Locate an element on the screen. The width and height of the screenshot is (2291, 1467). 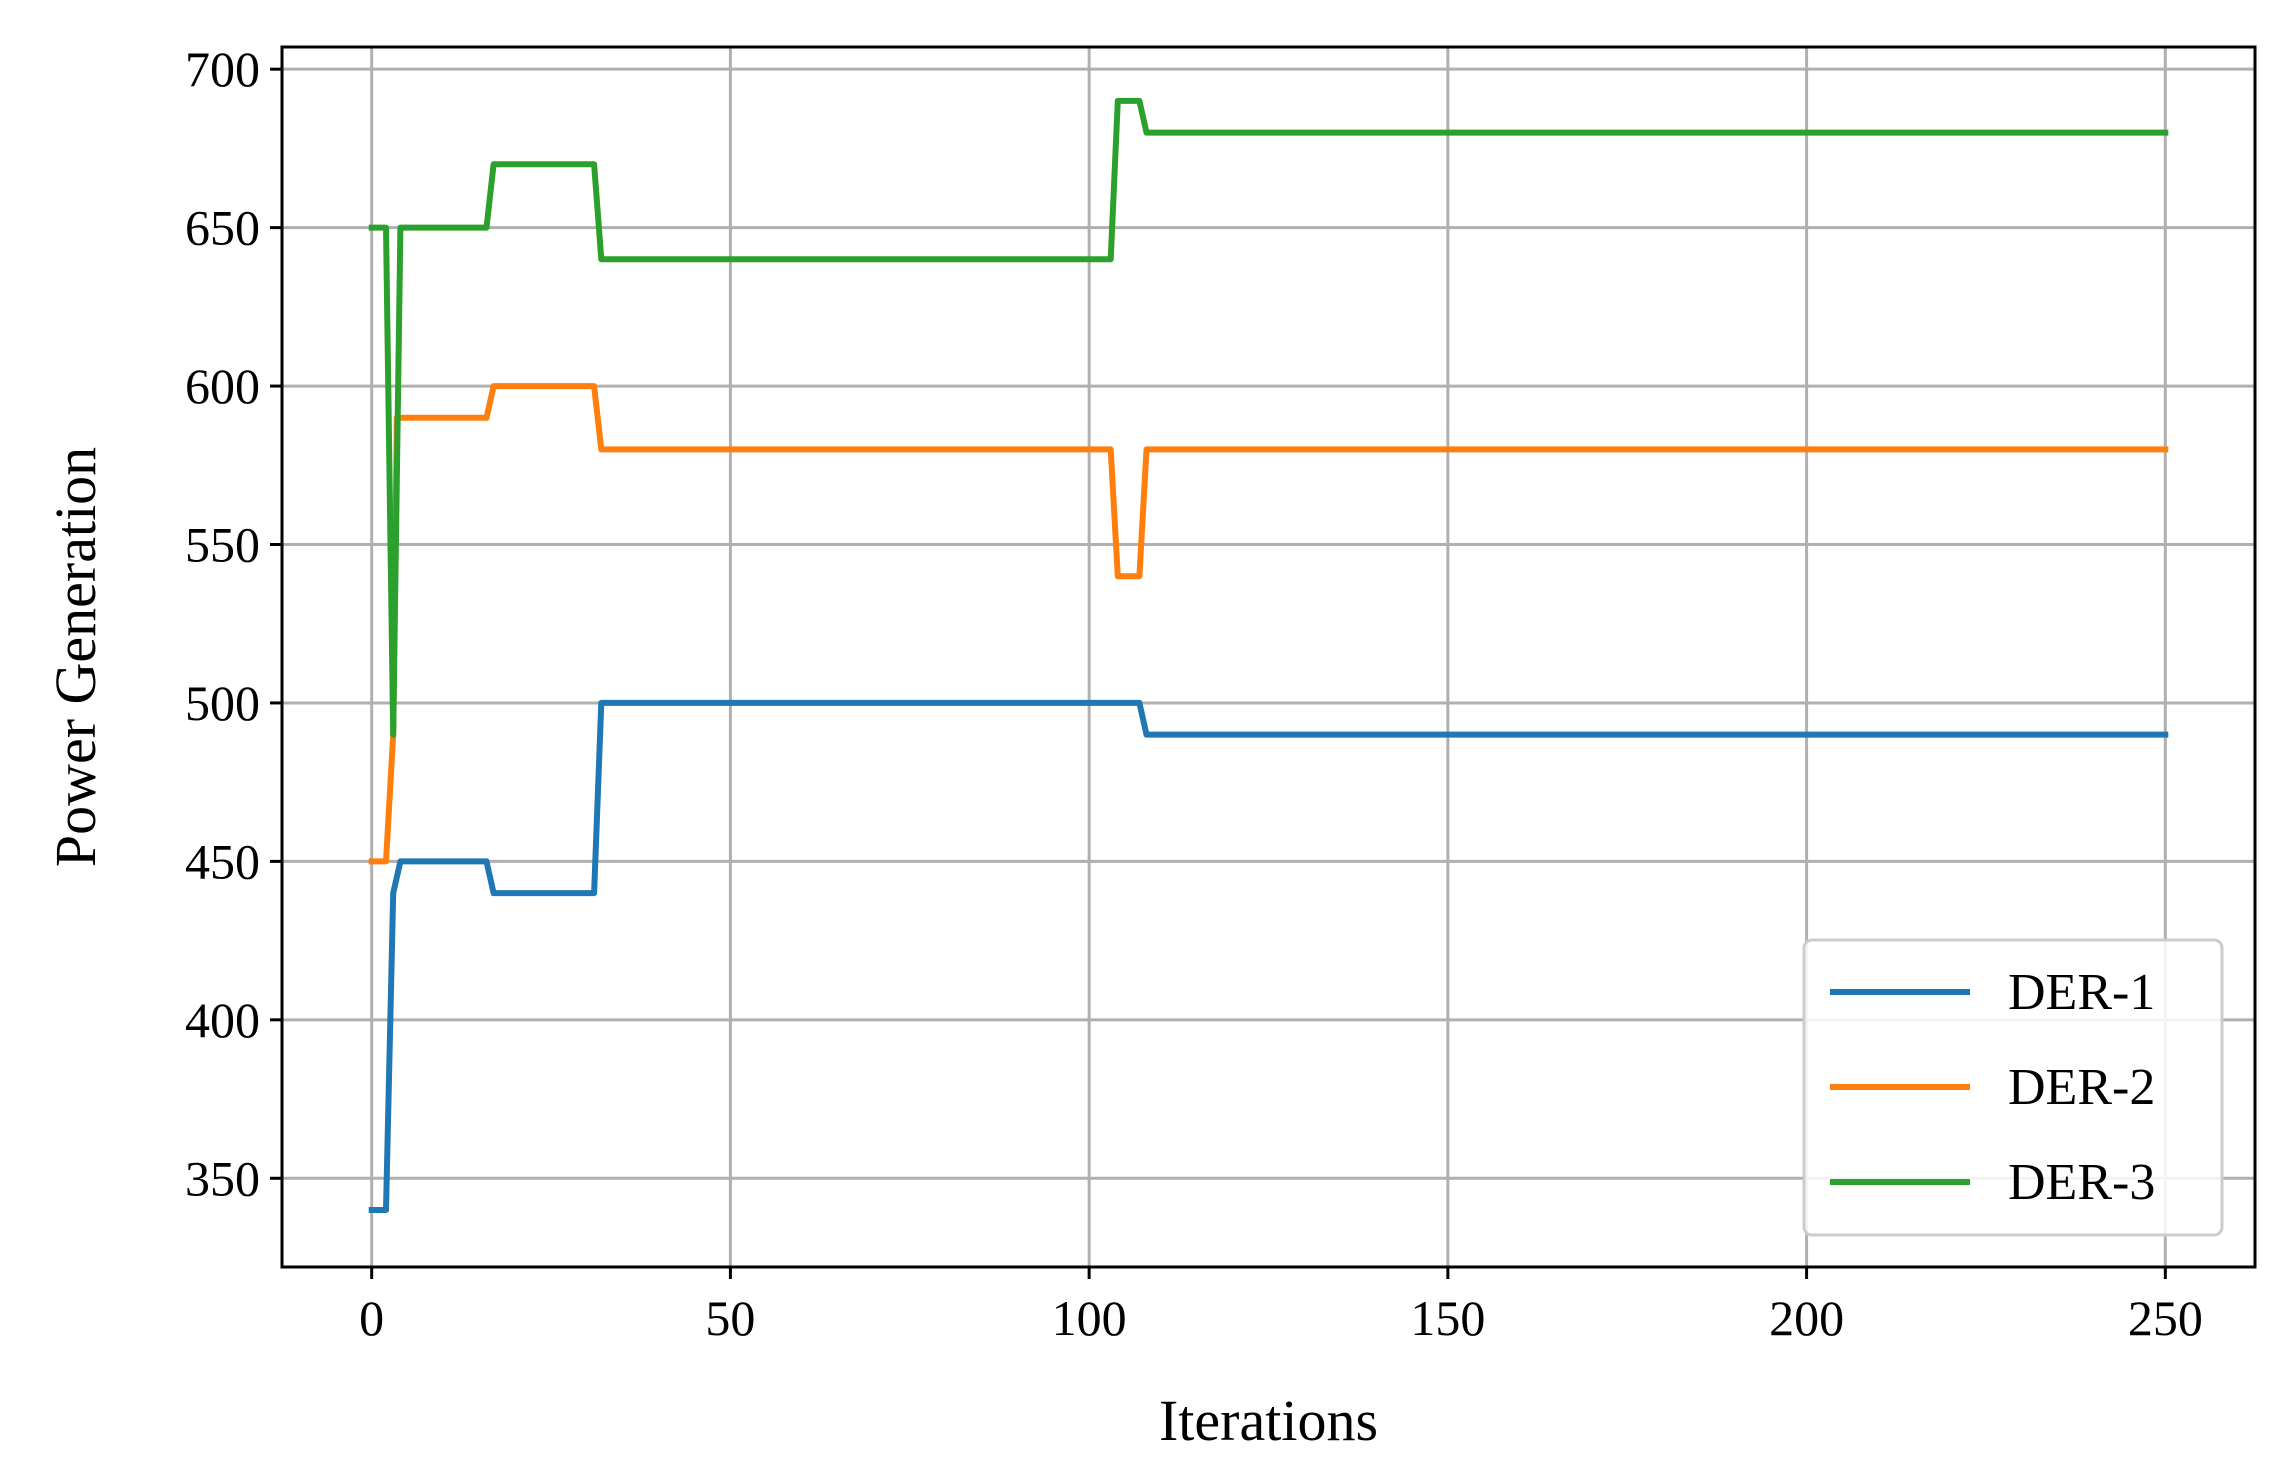
legend-label-2: DER-2 is located at coordinates (2081, 1087).